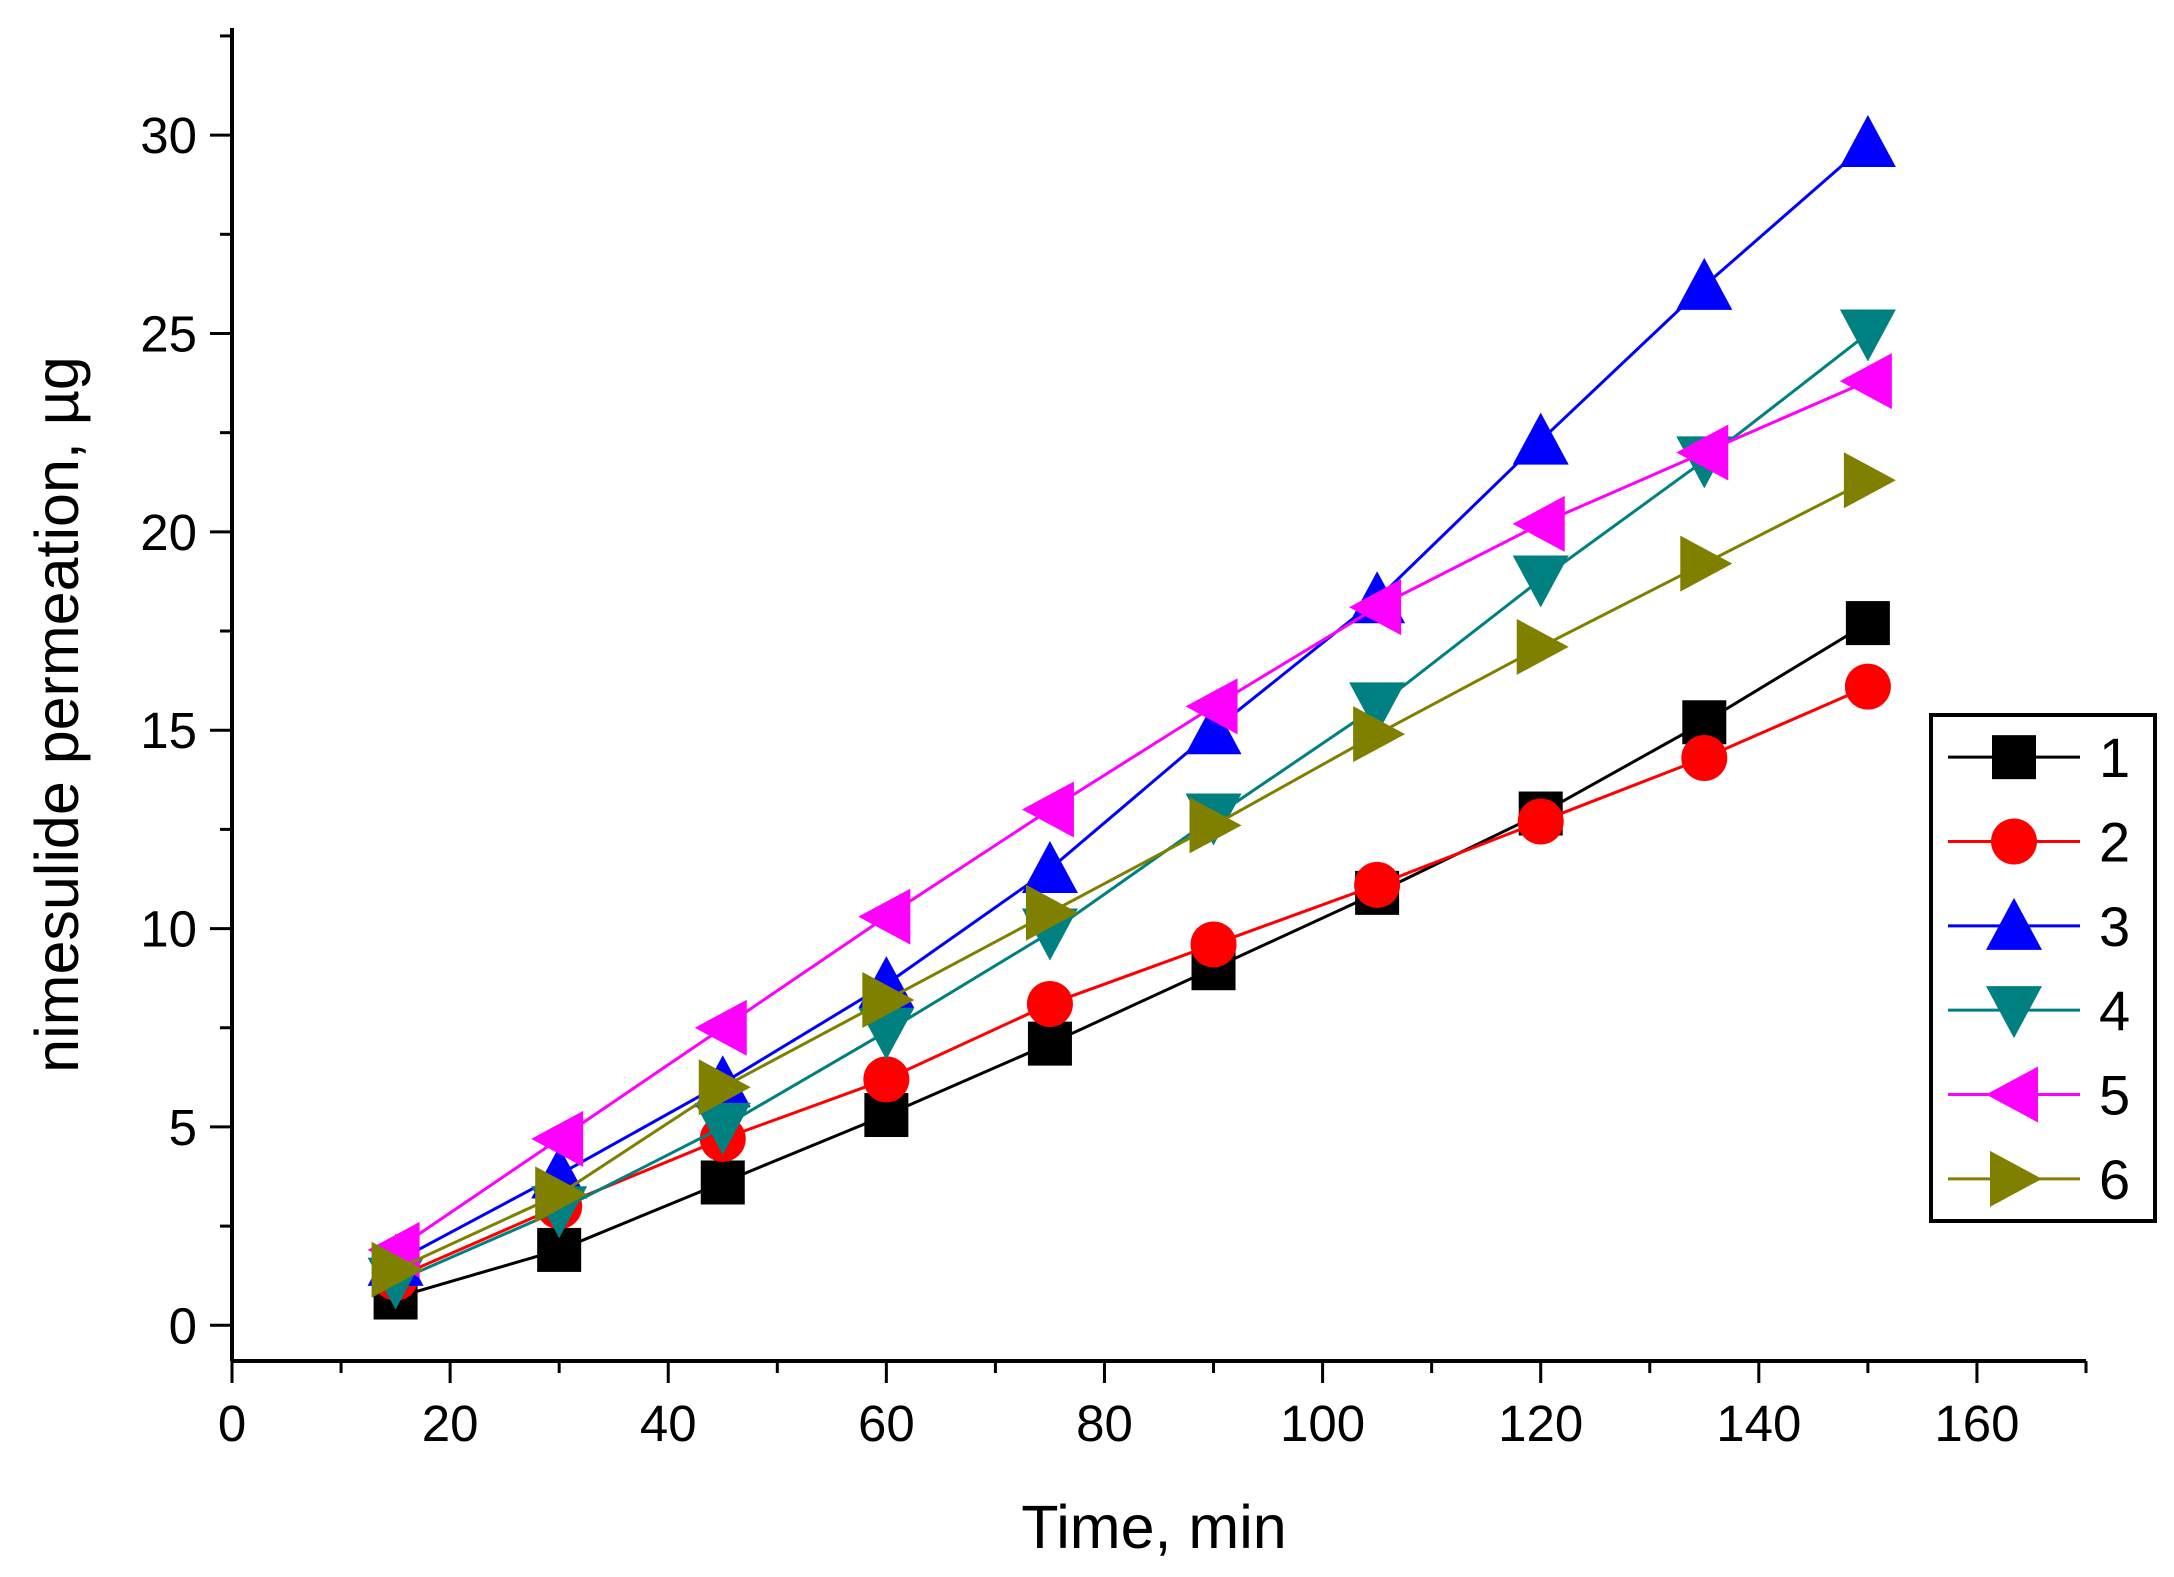  What do you see at coordinates (232, 1423) in the screenshot?
I see `x-tick-label: 0` at bounding box center [232, 1423].